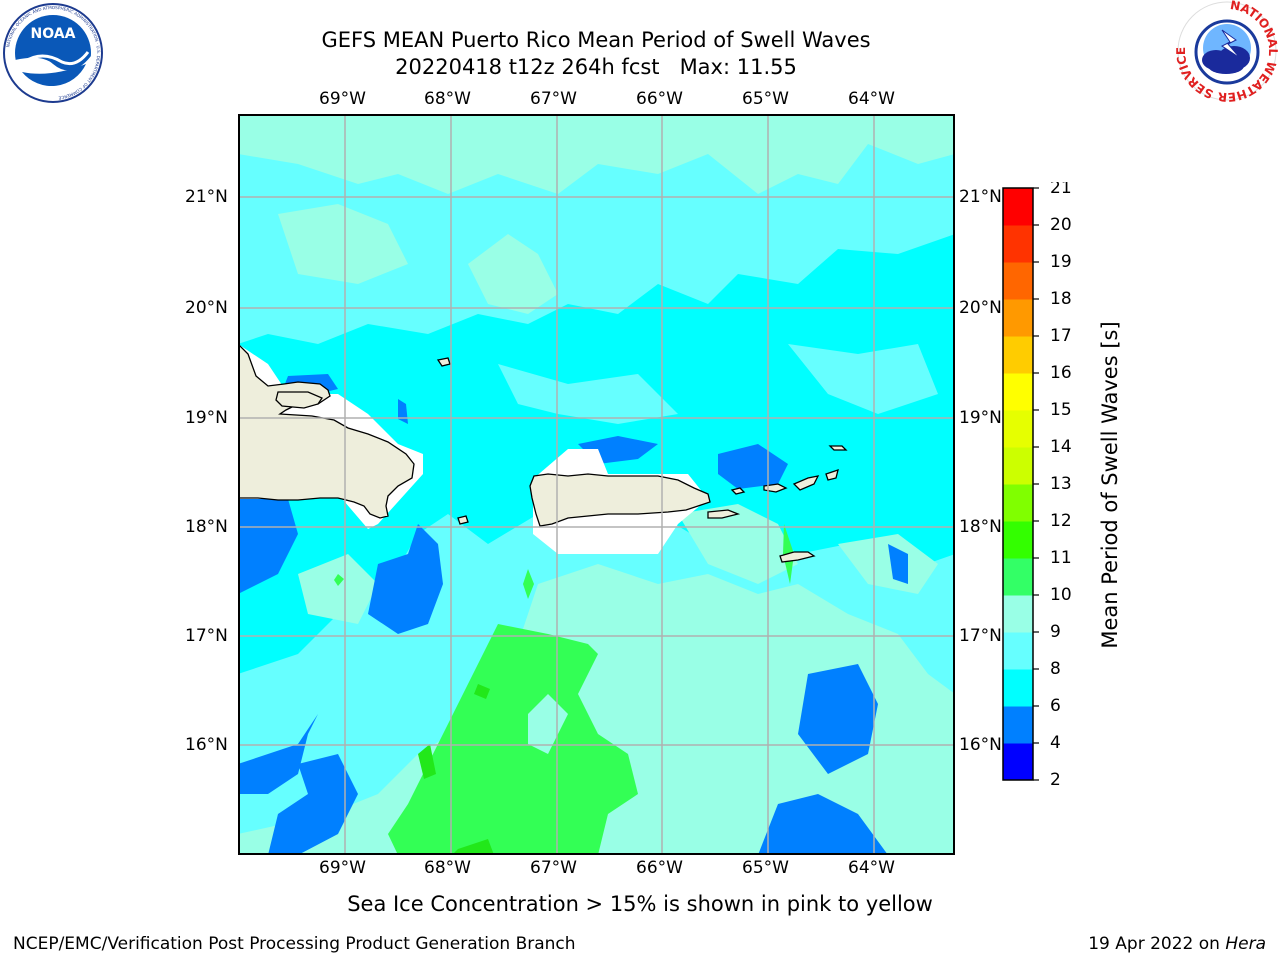 Image resolution: width=1280 pixels, height=960 pixels. I want to click on lon-label-bottom: 65°W, so click(765, 868).